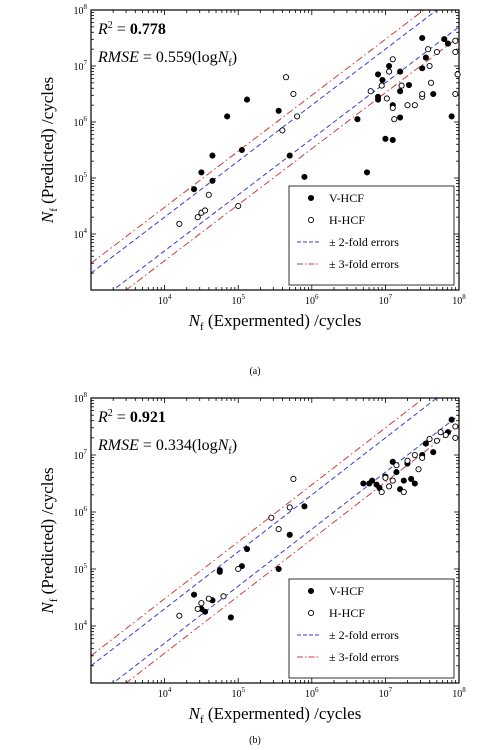 This screenshot has height=750, width=477. What do you see at coordinates (255, 740) in the screenshot?
I see `panel-caption: (b)` at bounding box center [255, 740].